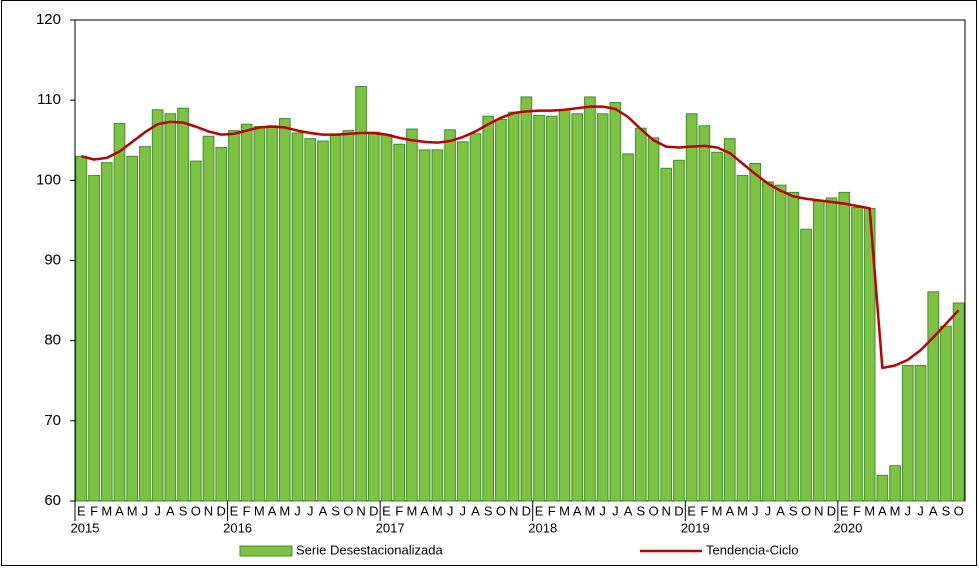  Describe the element at coordinates (369, 549) in the screenshot. I see `legend-label: Serie Desestacionalizada` at that location.